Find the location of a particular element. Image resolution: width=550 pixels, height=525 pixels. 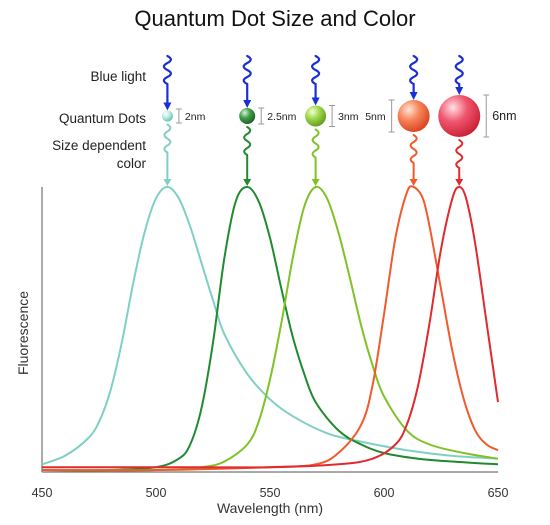

chart-title: Quantum Dot Size and Color is located at coordinates (274, 18).